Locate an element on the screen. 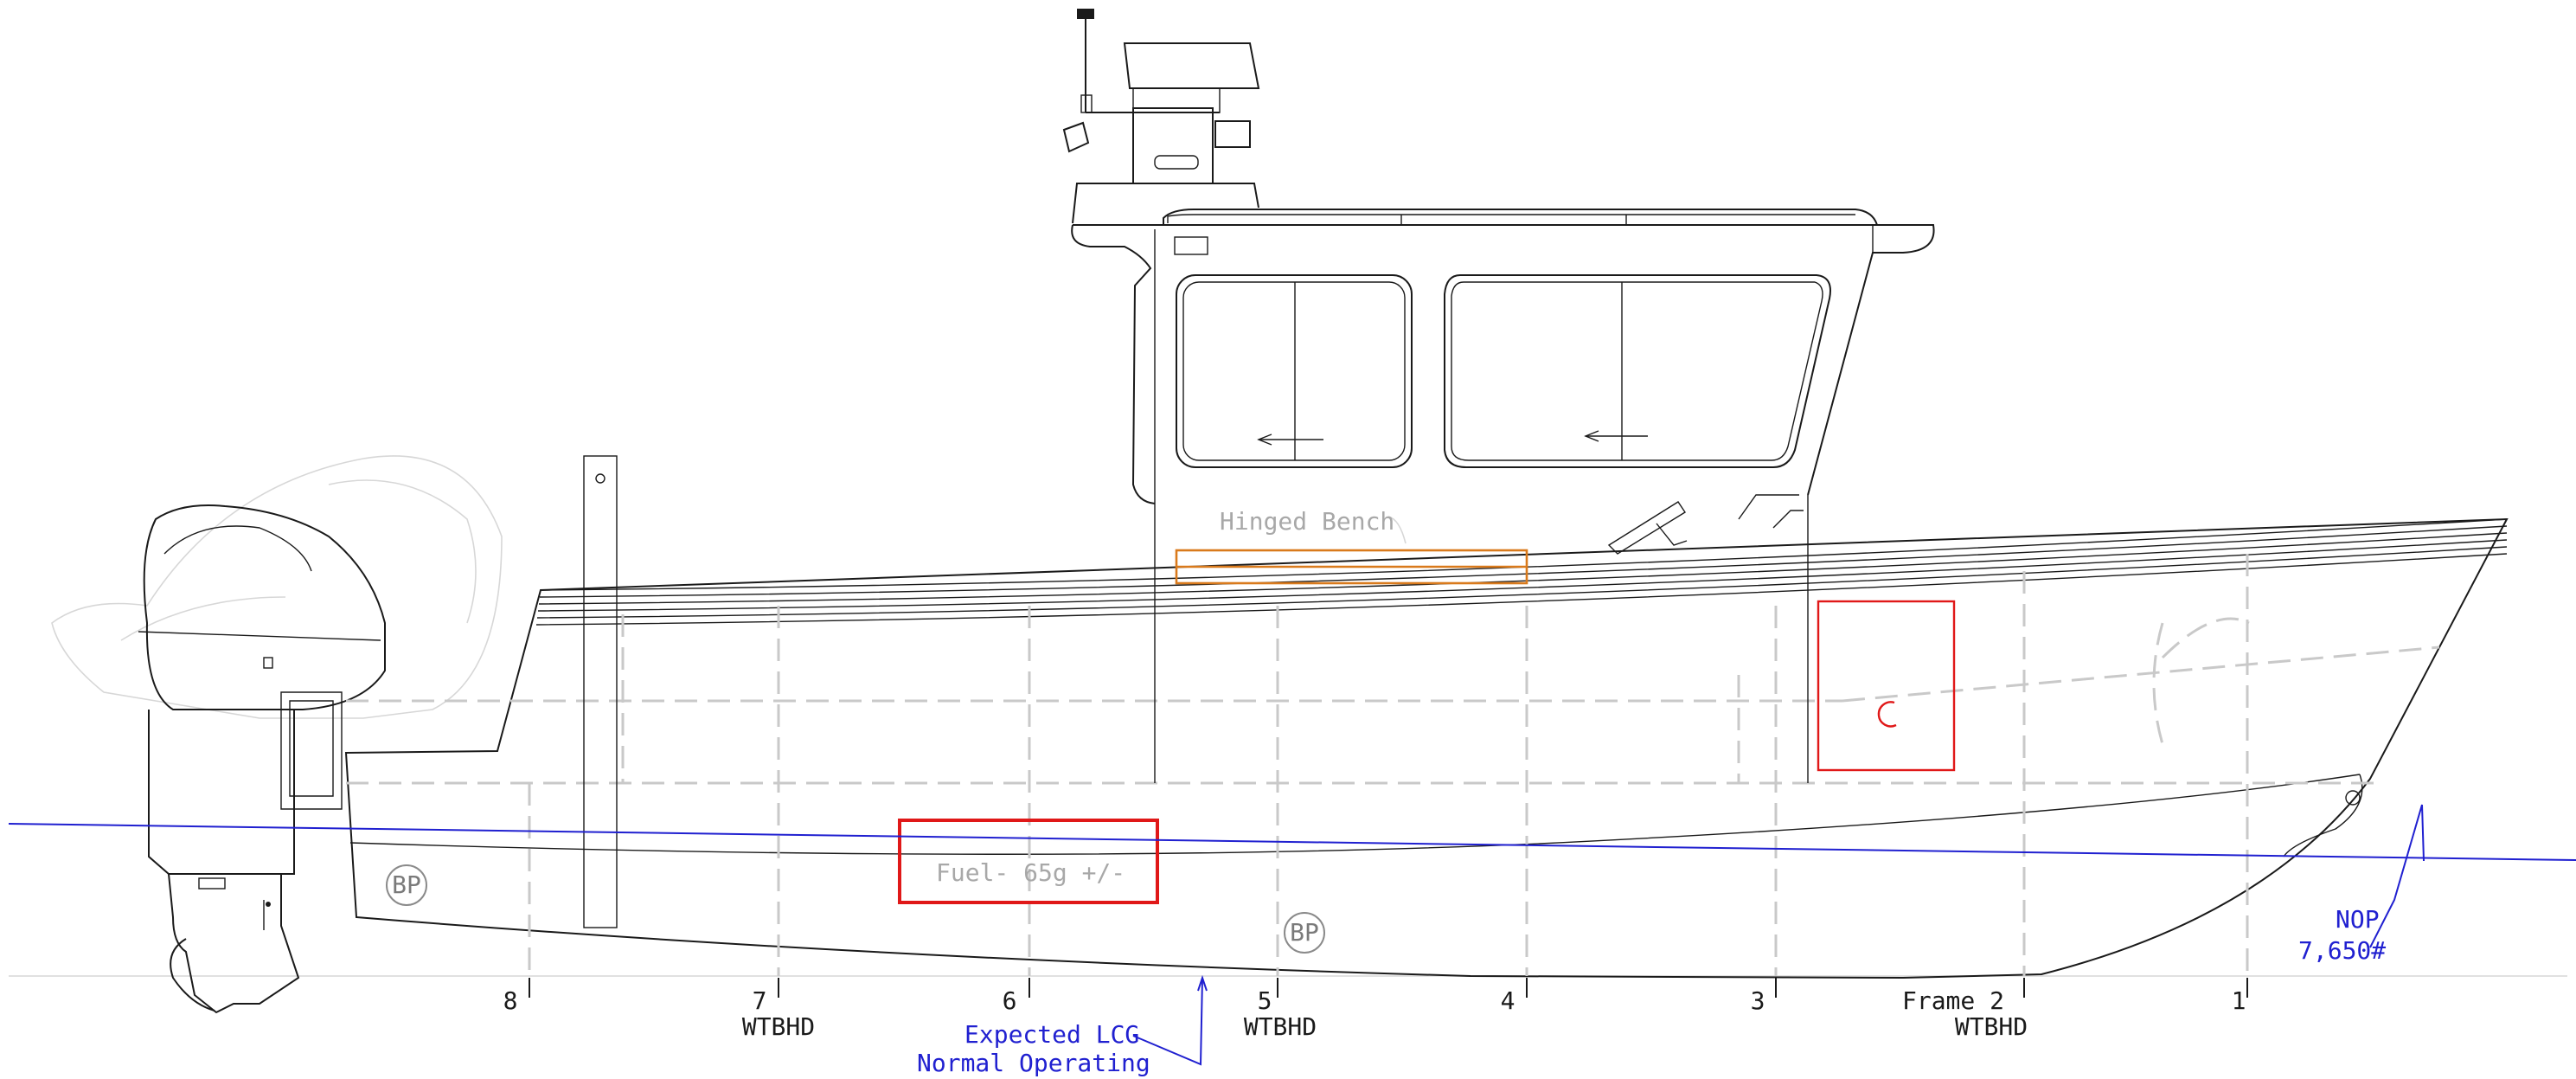 This screenshot has height=1079, width=2576. fuel-tank is located at coordinates (1028, 861).